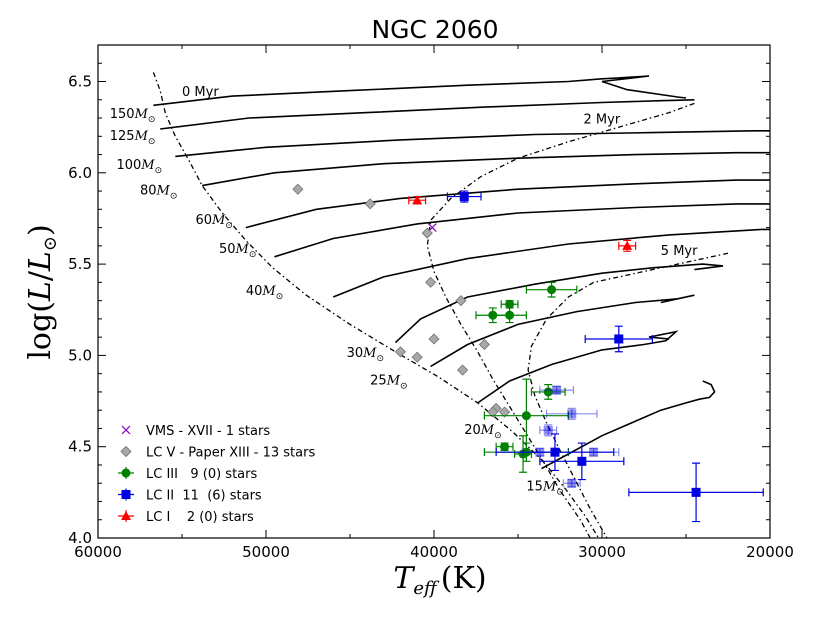  What do you see at coordinates (578, 367) in the screenshot?
I see `track-20-msun` at bounding box center [578, 367].